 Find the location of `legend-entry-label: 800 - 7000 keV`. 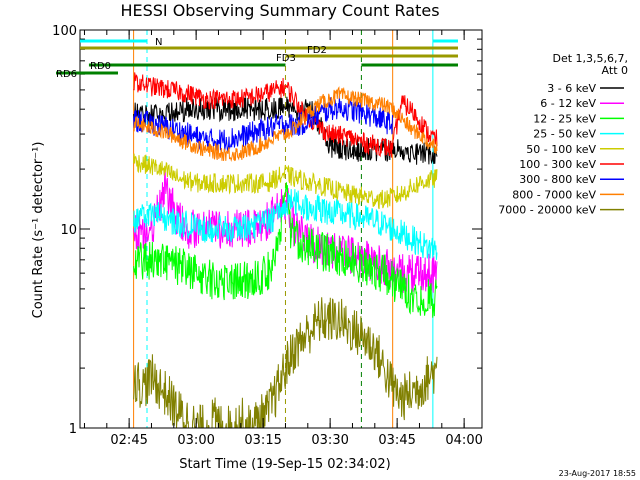

legend-entry-label: 800 - 7000 keV is located at coordinates (554, 194).